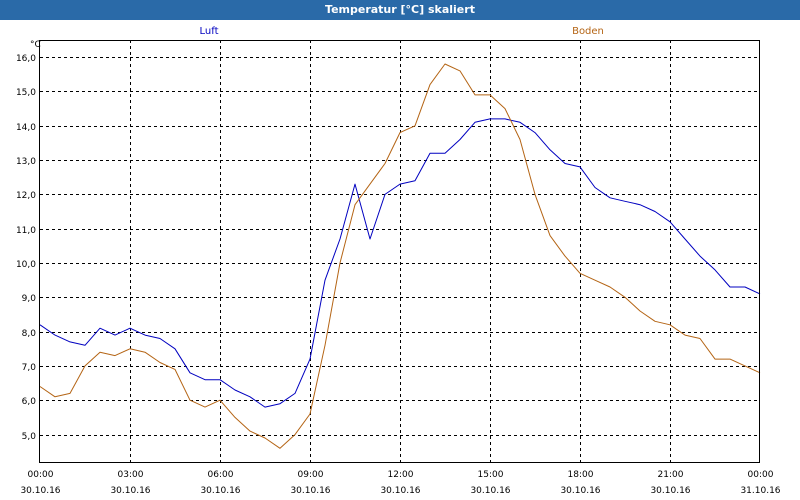 The width and height of the screenshot is (800, 500). I want to click on y-tick-label: 14,0, so click(26, 128).